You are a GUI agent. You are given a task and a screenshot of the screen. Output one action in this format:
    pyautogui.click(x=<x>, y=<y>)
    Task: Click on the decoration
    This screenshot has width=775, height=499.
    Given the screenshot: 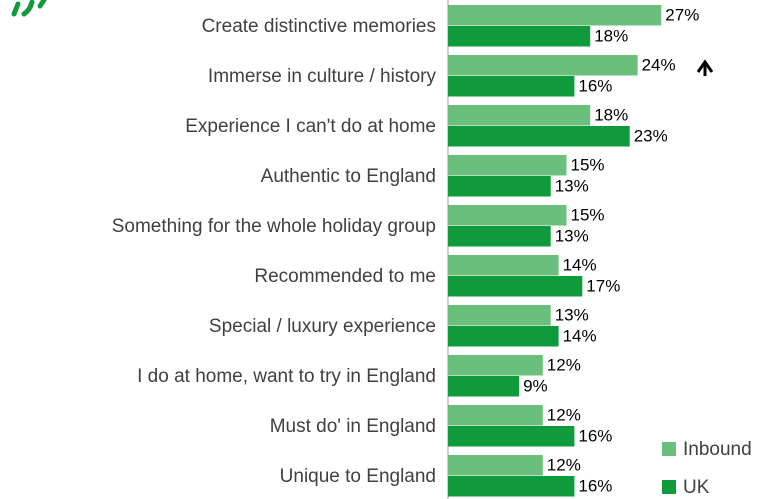 What is the action you would take?
    pyautogui.click(x=29, y=8)
    